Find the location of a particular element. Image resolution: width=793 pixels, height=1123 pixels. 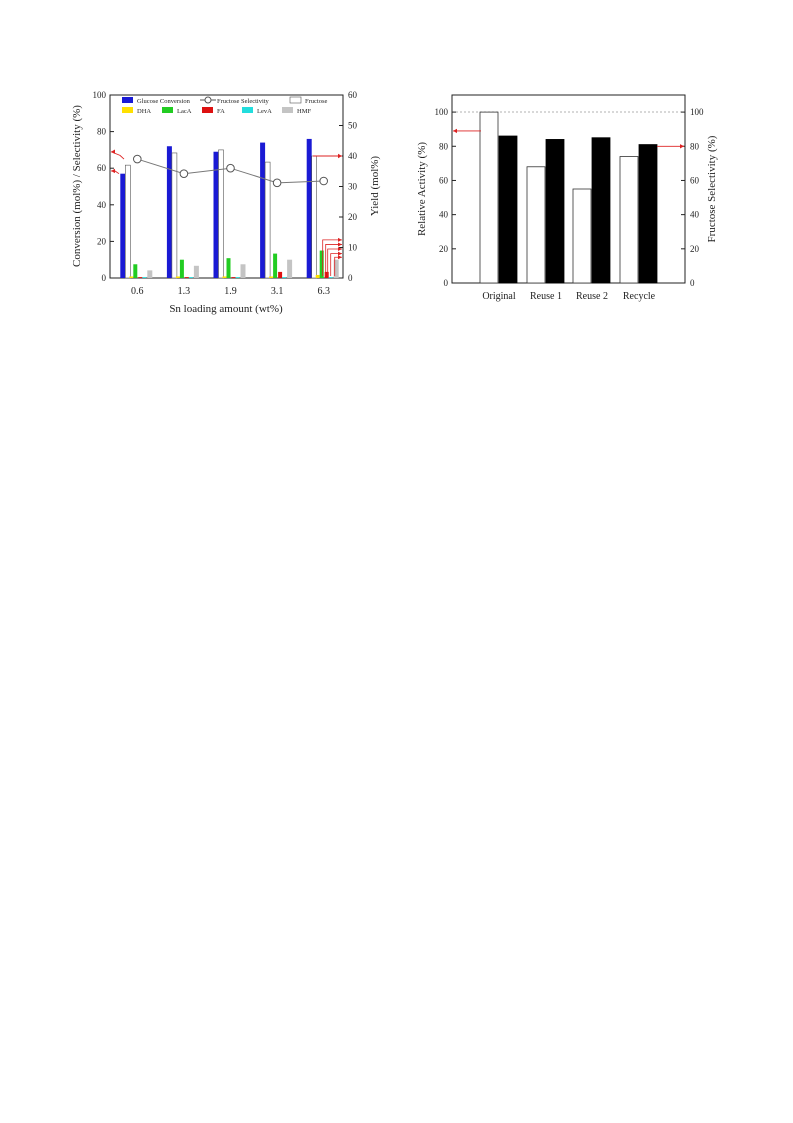

chart1-x-tick-label: 3.1 is located at coordinates (277, 291).